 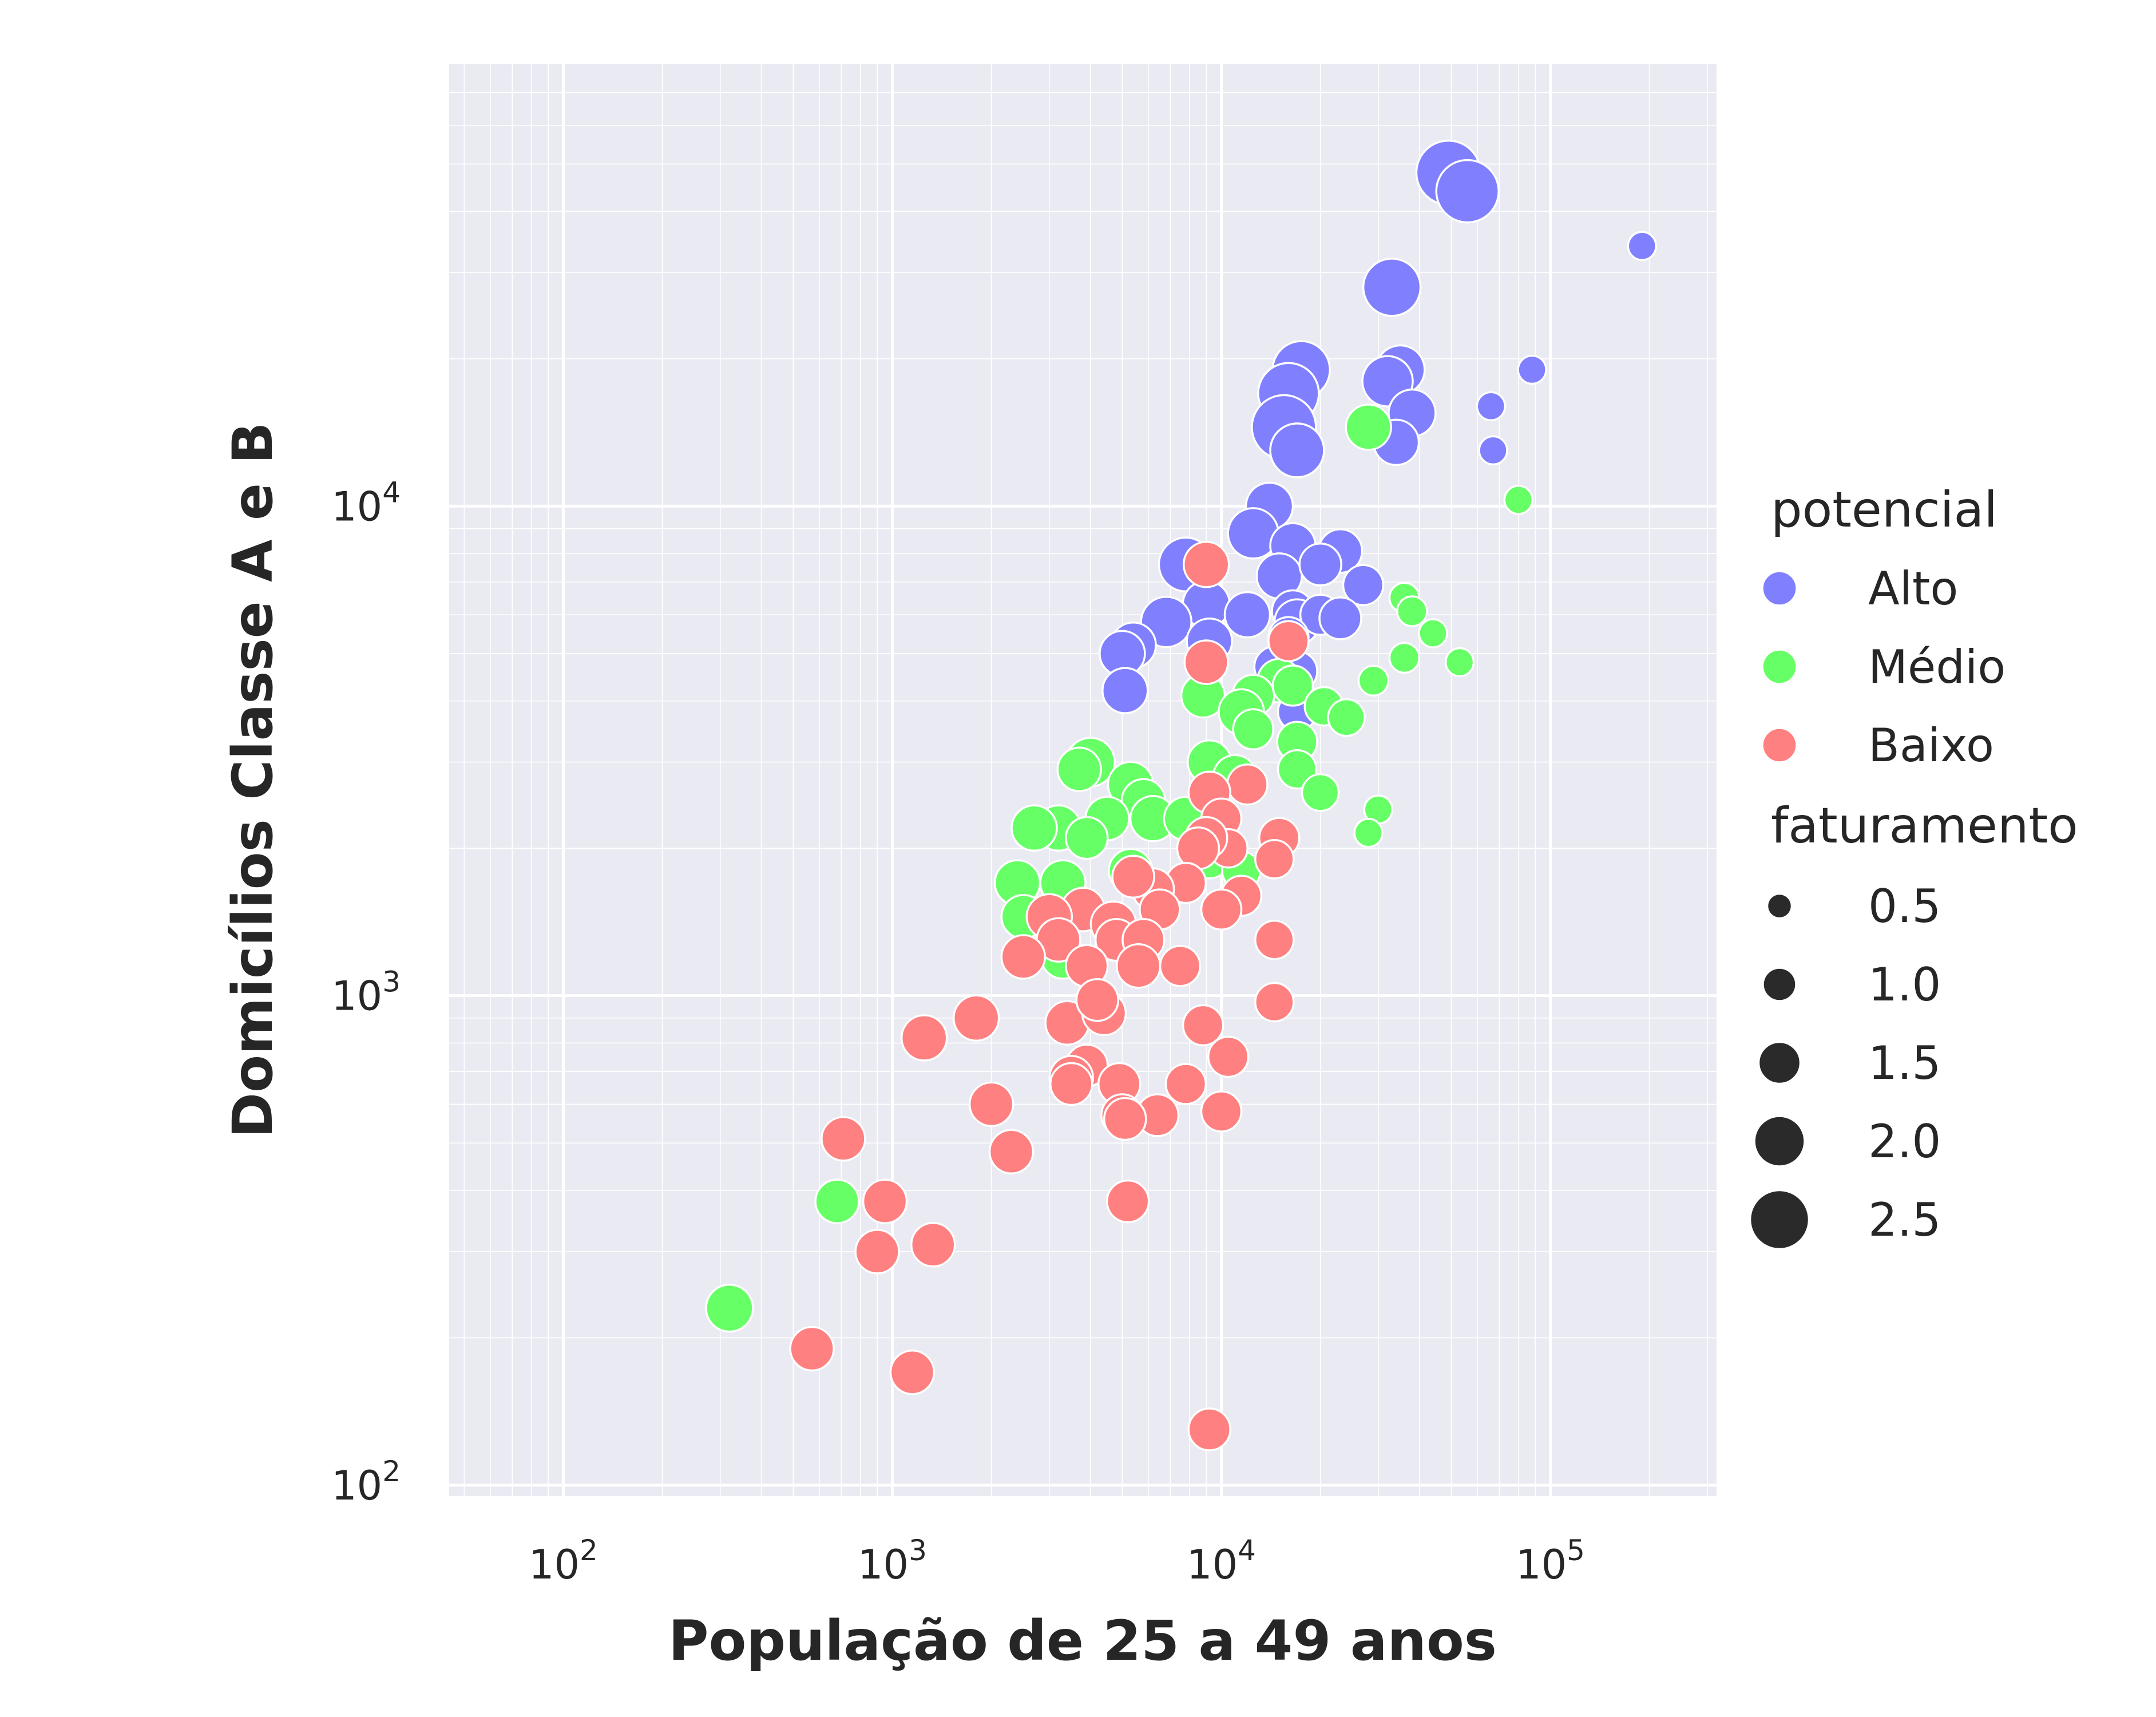 I want to click on legend-size-label-0: 0.5, so click(x=1904, y=907).